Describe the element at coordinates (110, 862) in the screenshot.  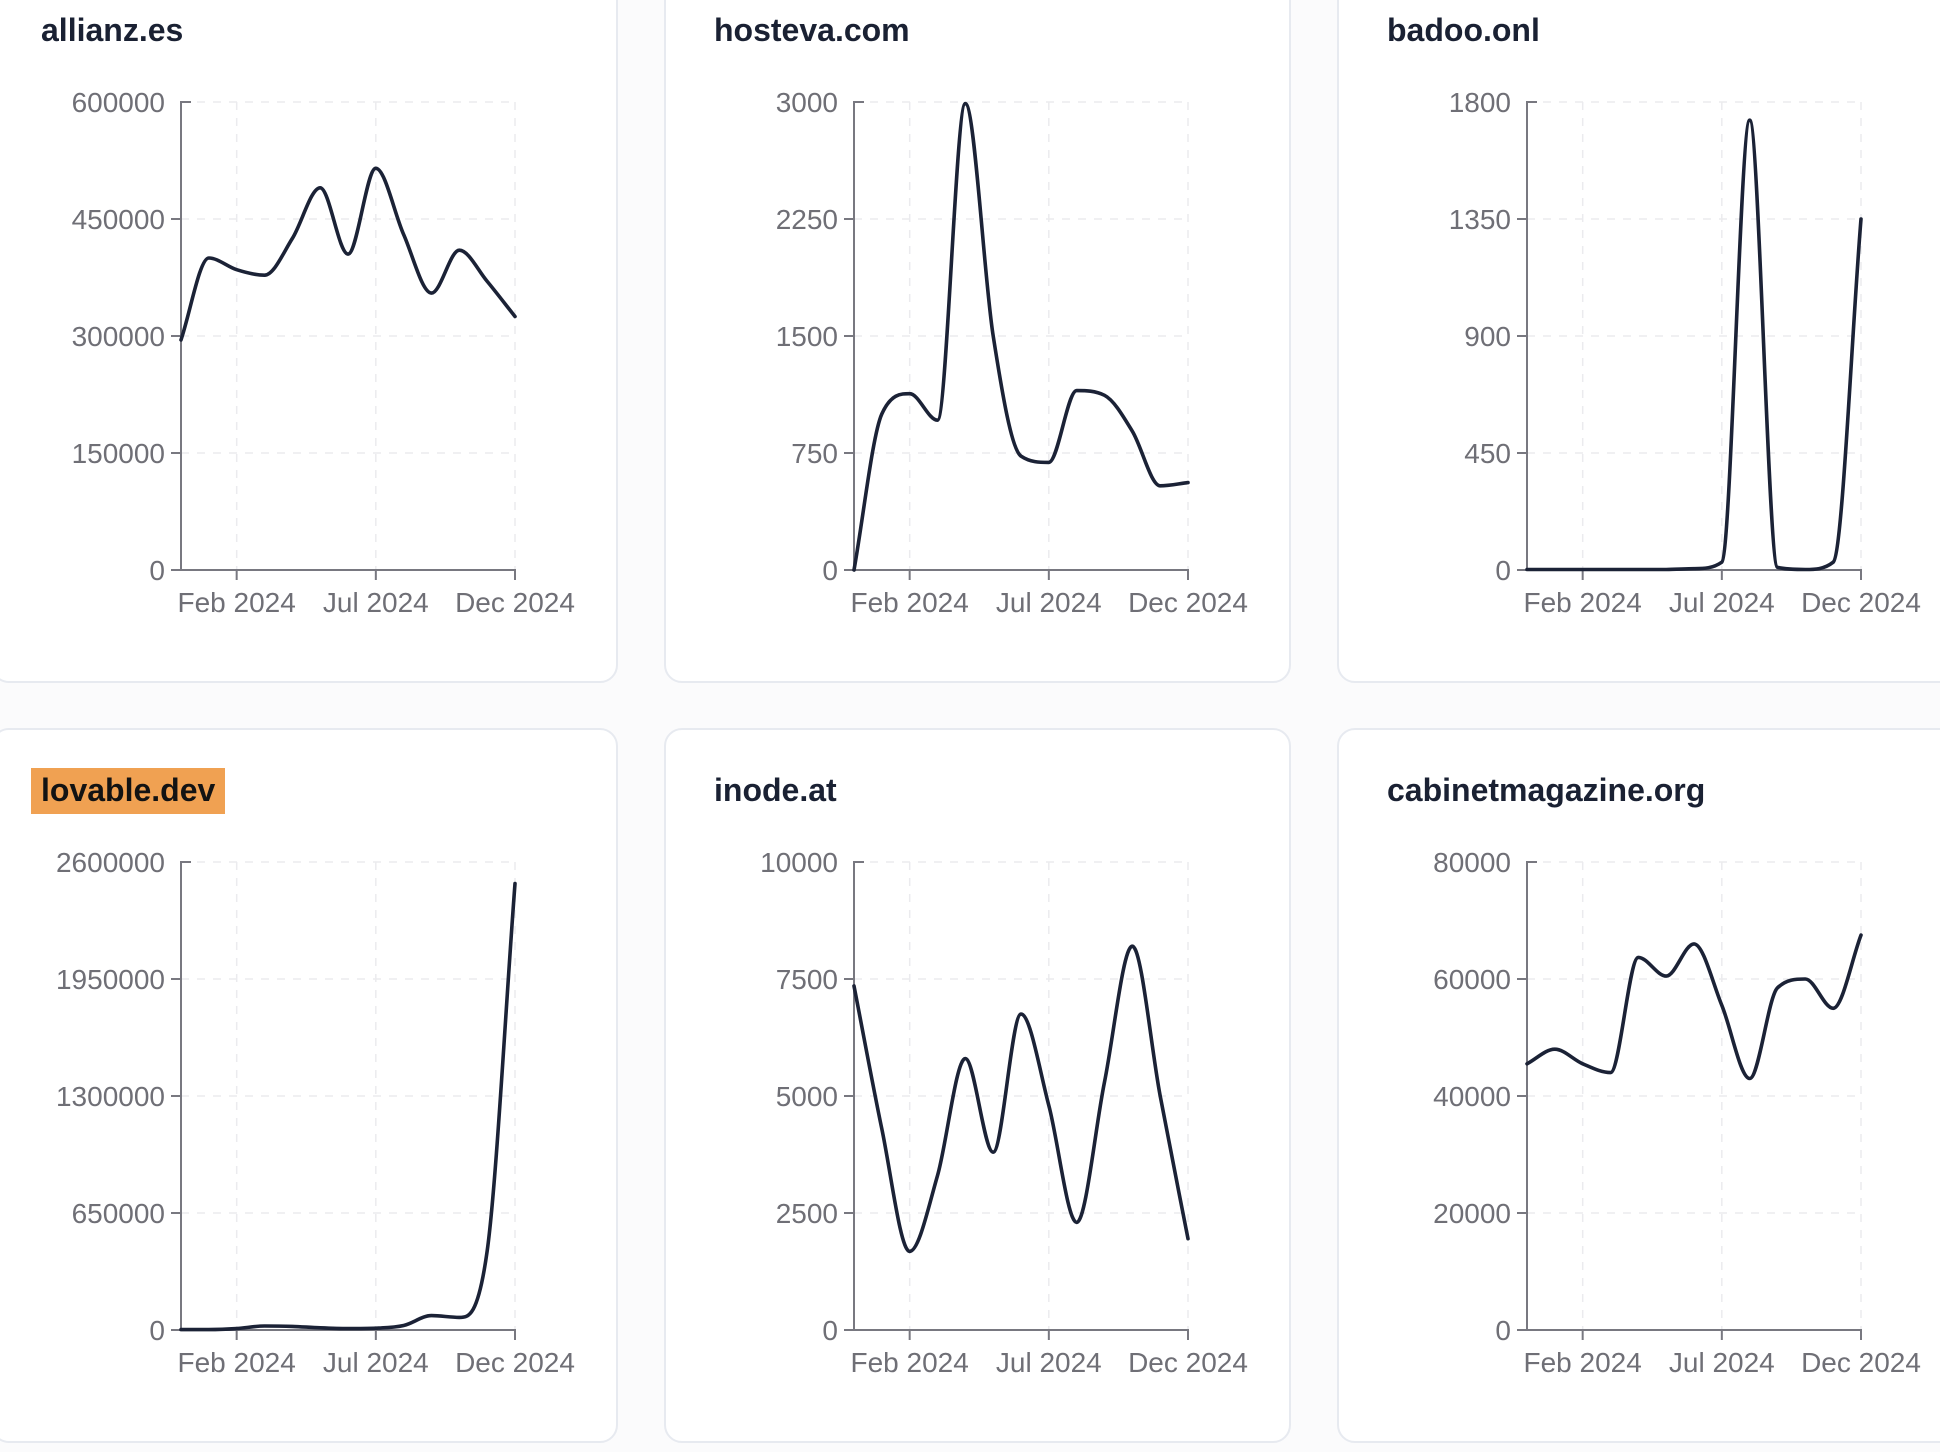
I see `y-axis-tick-label: 2600000` at that location.